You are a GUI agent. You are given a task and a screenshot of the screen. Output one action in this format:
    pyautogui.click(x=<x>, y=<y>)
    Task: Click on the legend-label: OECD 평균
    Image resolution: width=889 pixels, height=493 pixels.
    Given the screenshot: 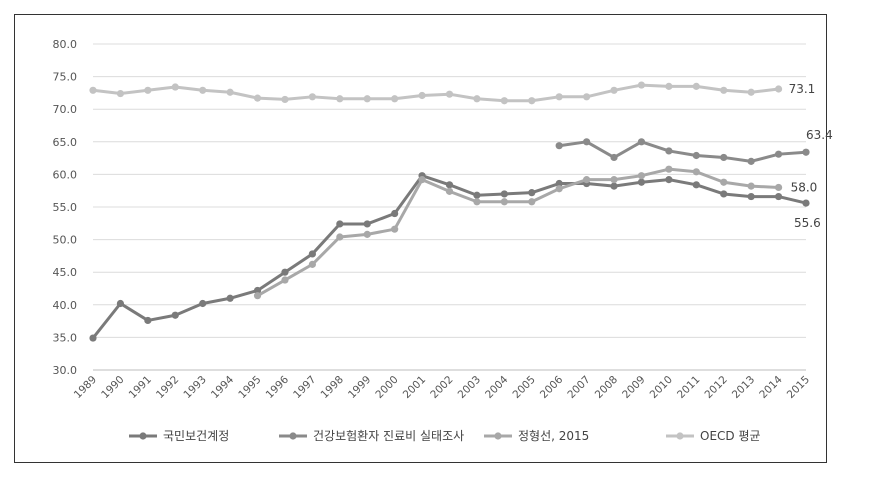 What is the action you would take?
    pyautogui.click(x=730, y=436)
    